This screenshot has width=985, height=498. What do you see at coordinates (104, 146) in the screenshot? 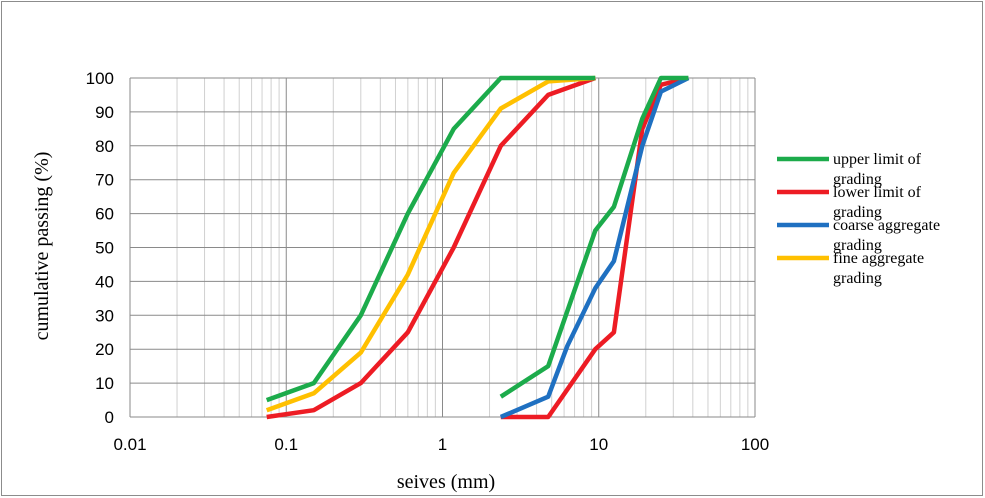
I see `y-tick-label: 80` at bounding box center [104, 146].